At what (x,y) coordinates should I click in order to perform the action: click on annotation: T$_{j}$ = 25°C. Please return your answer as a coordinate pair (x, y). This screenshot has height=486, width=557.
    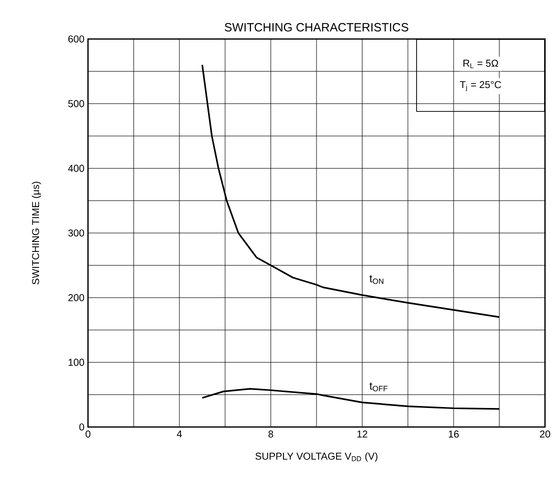
    Looking at the image, I should click on (481, 86).